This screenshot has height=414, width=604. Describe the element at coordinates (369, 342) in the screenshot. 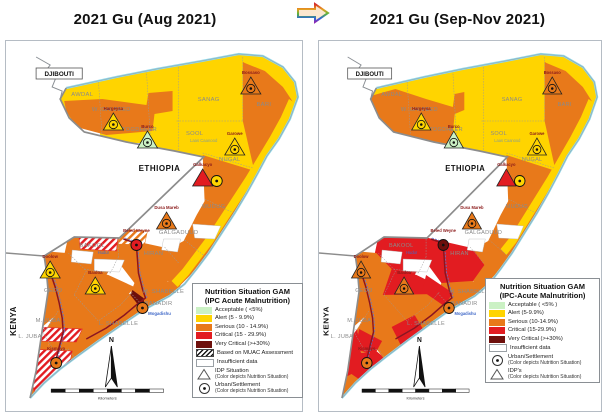

I see `patch-mjuba_red` at that location.